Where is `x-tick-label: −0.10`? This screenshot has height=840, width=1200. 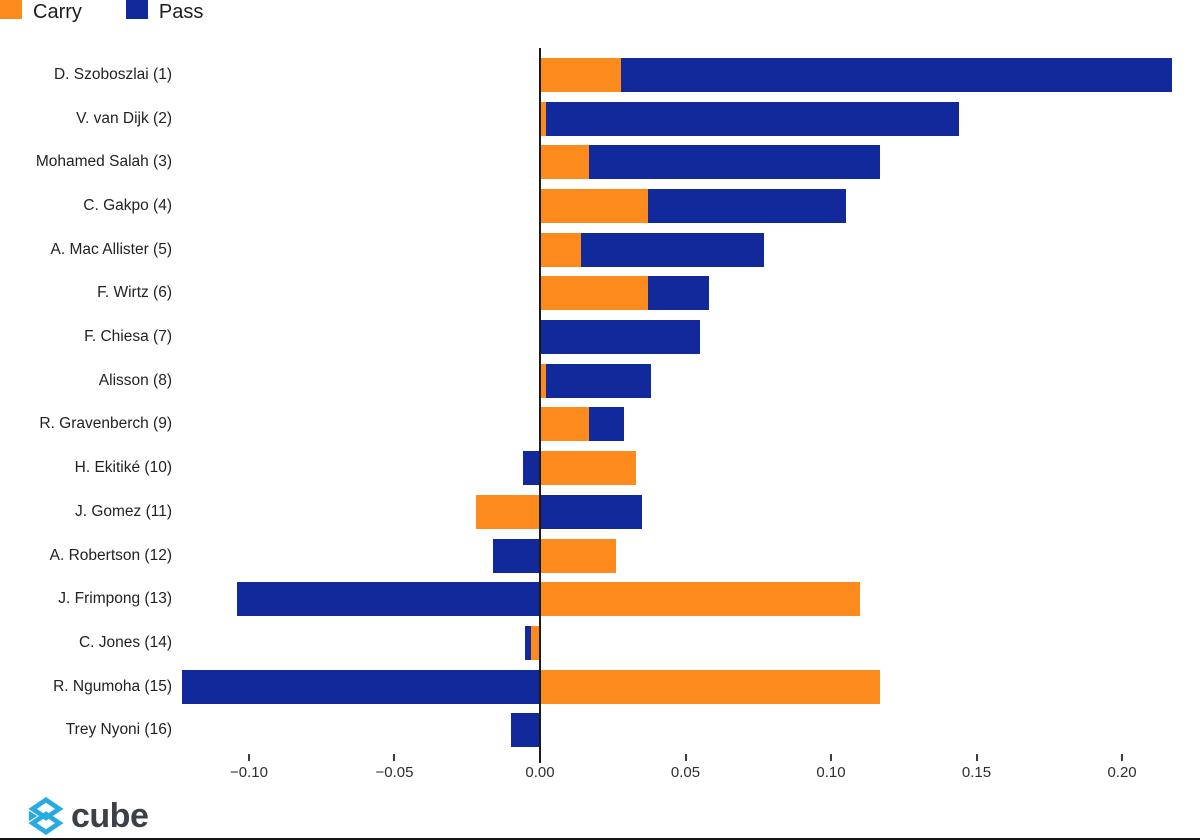
x-tick-label: −0.10 is located at coordinates (248, 773).